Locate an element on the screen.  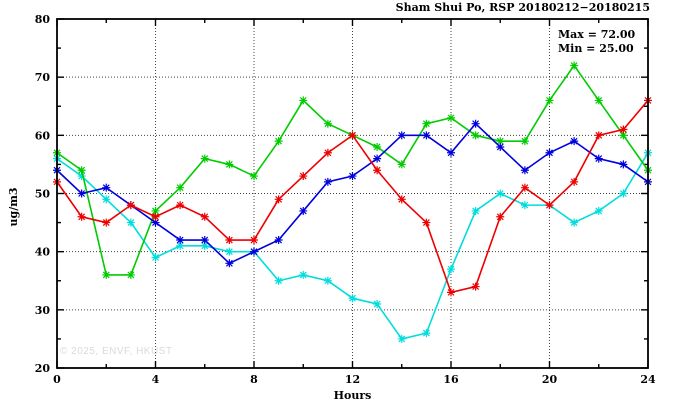
x-tick-label: 8 is located at coordinates (254, 379).